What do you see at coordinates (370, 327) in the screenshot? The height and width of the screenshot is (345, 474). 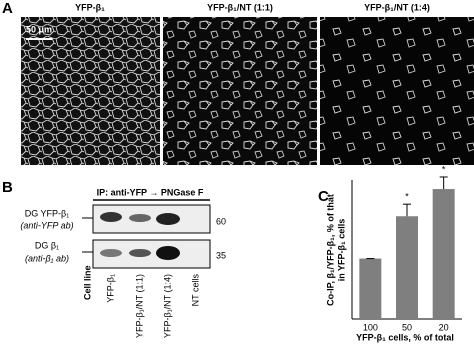 I see `x-tick-label: 100` at bounding box center [370, 327].